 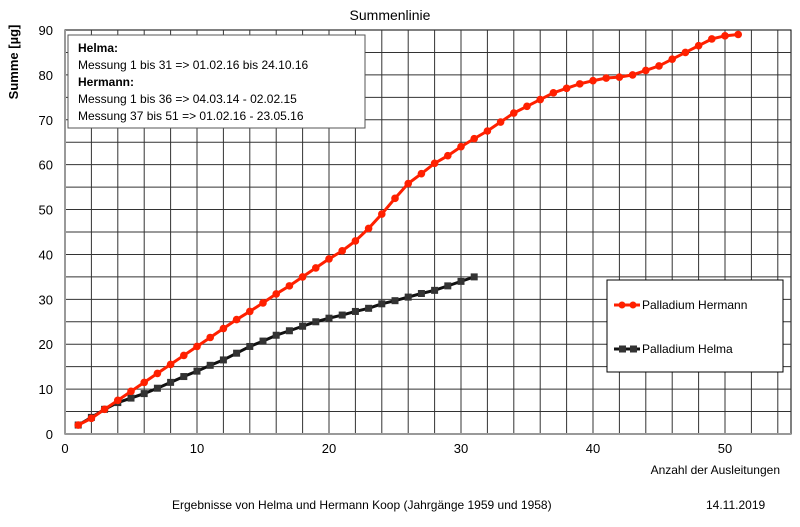 What do you see at coordinates (106, 82) in the screenshot?
I see `annotation-line: Hermann:` at bounding box center [106, 82].